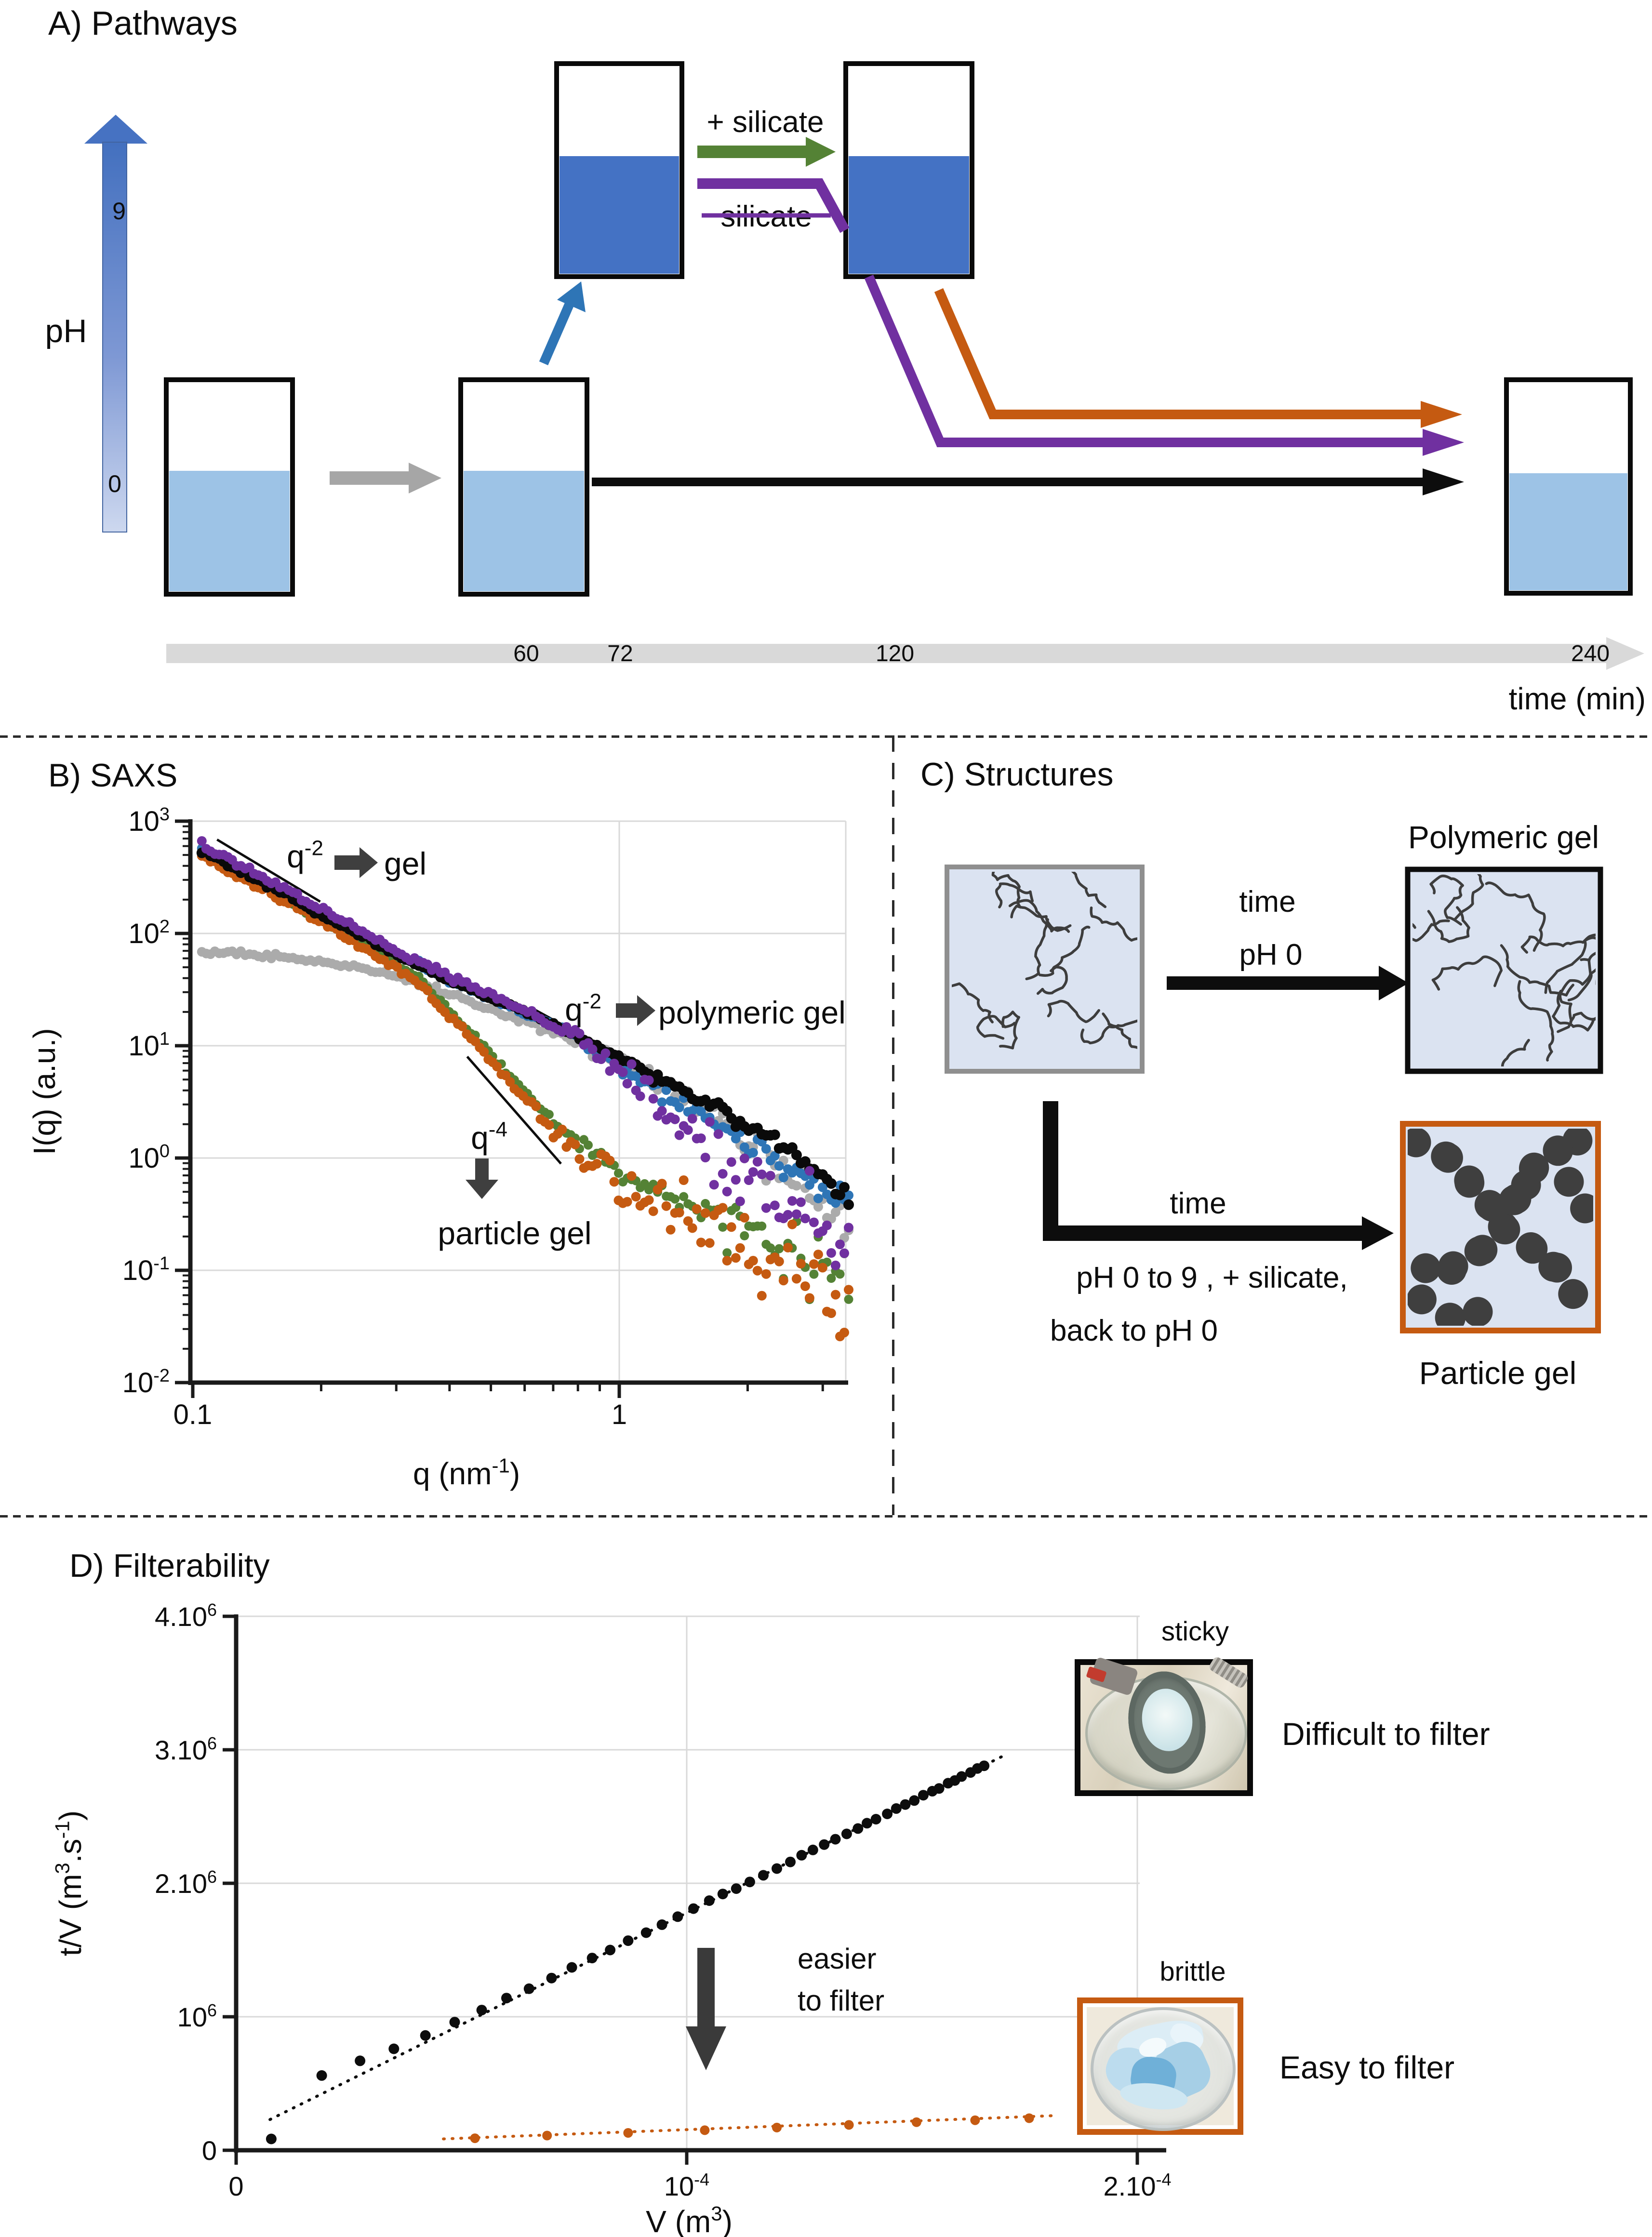 The height and width of the screenshot is (2237, 1652). Describe the element at coordinates (767, 152) in the screenshot. I see `green-add-silicate-arrow-icon` at that location.